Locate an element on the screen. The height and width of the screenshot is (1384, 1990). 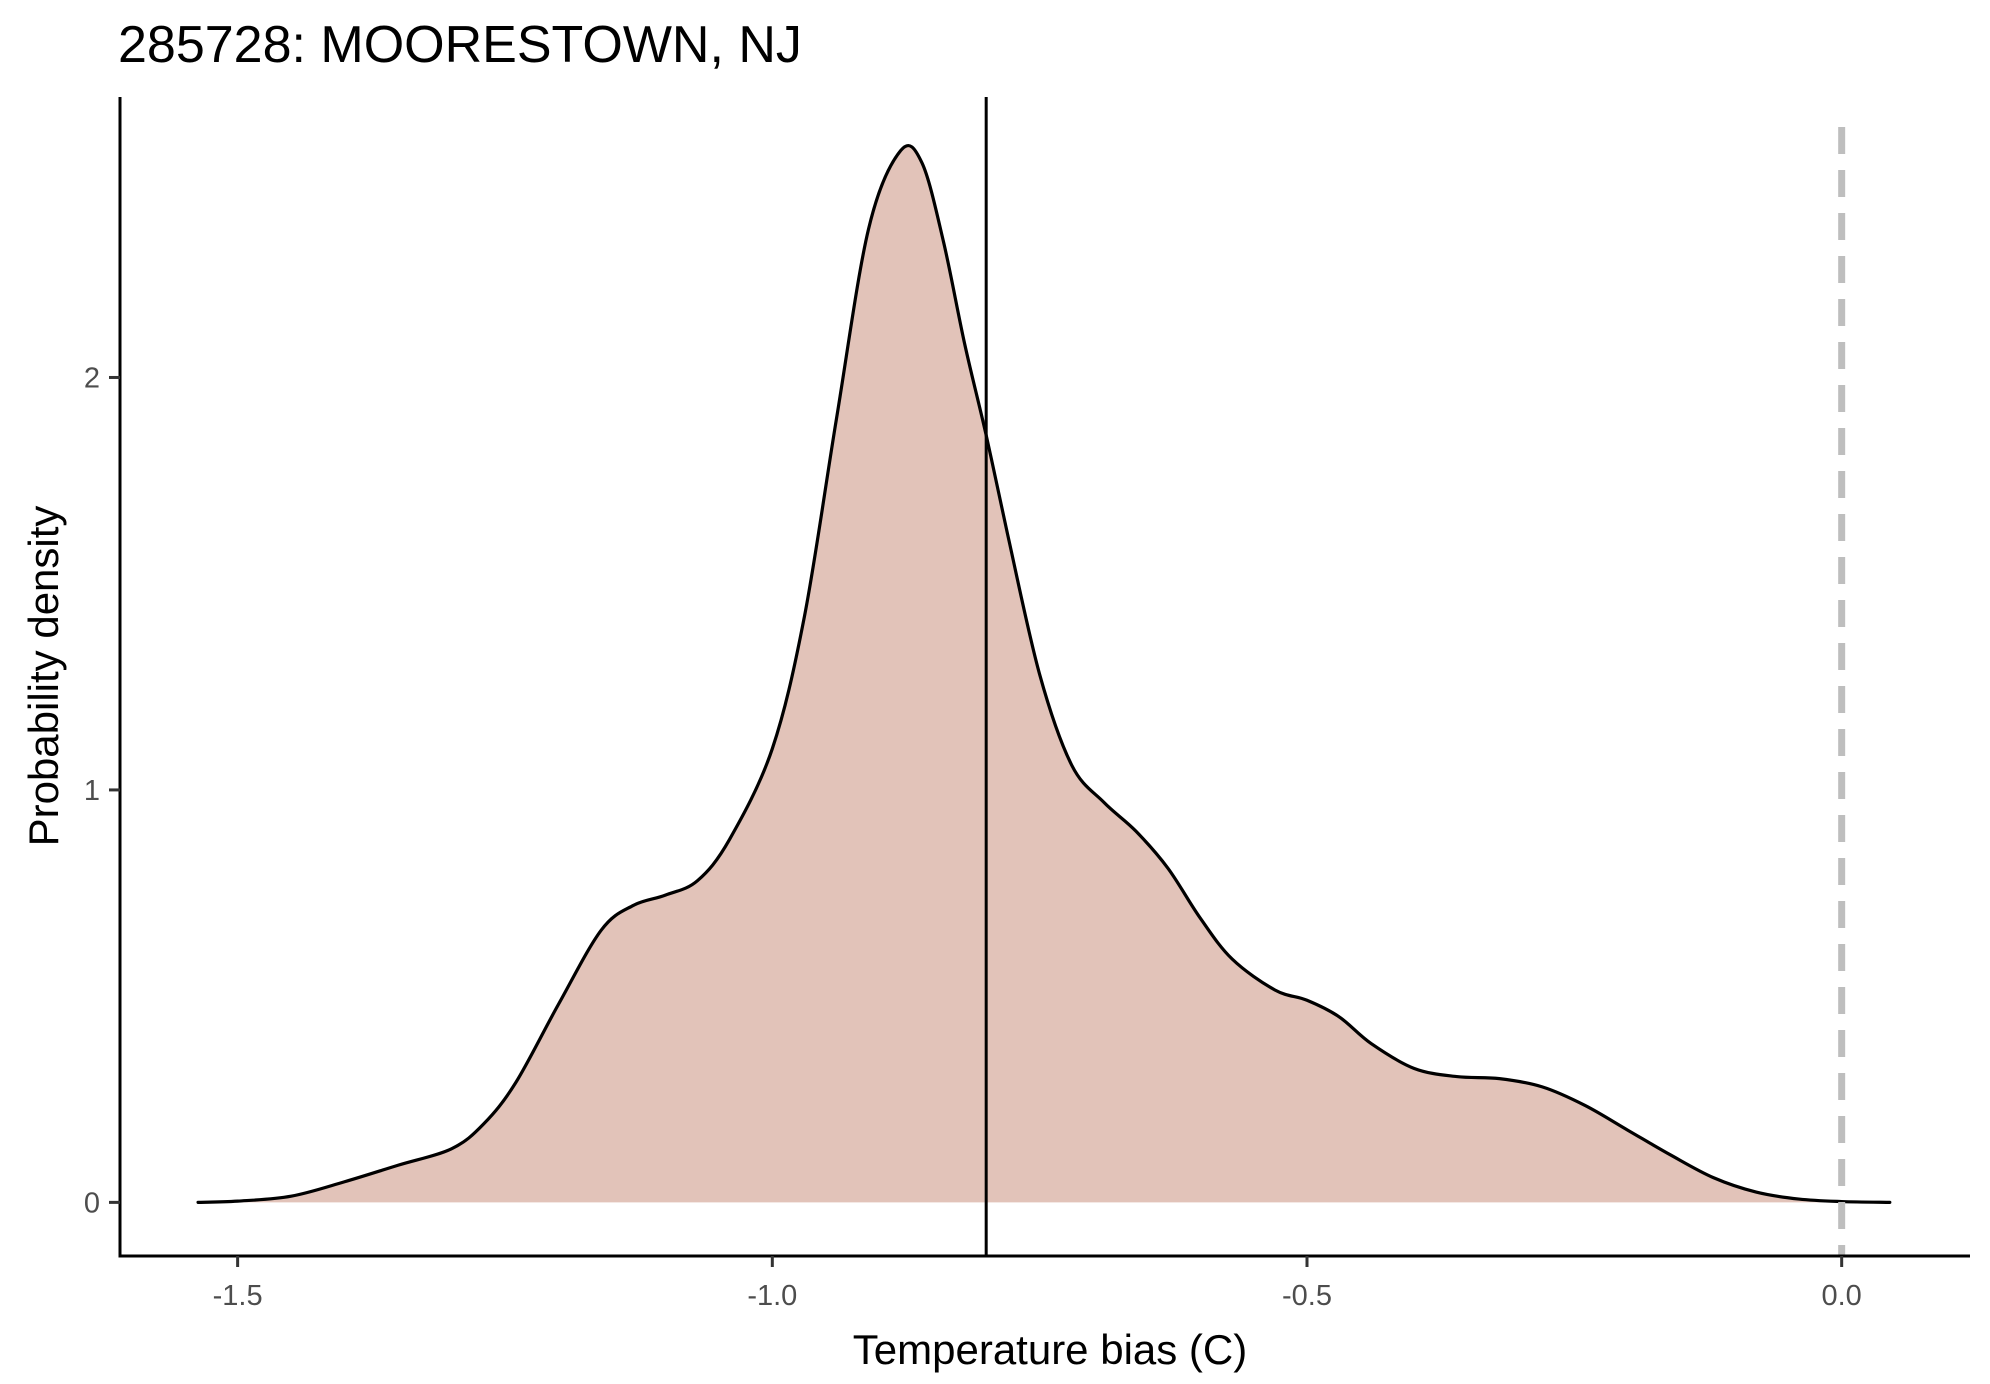
y-axis-ticks: 0 1 2 is located at coordinates (102, 790).